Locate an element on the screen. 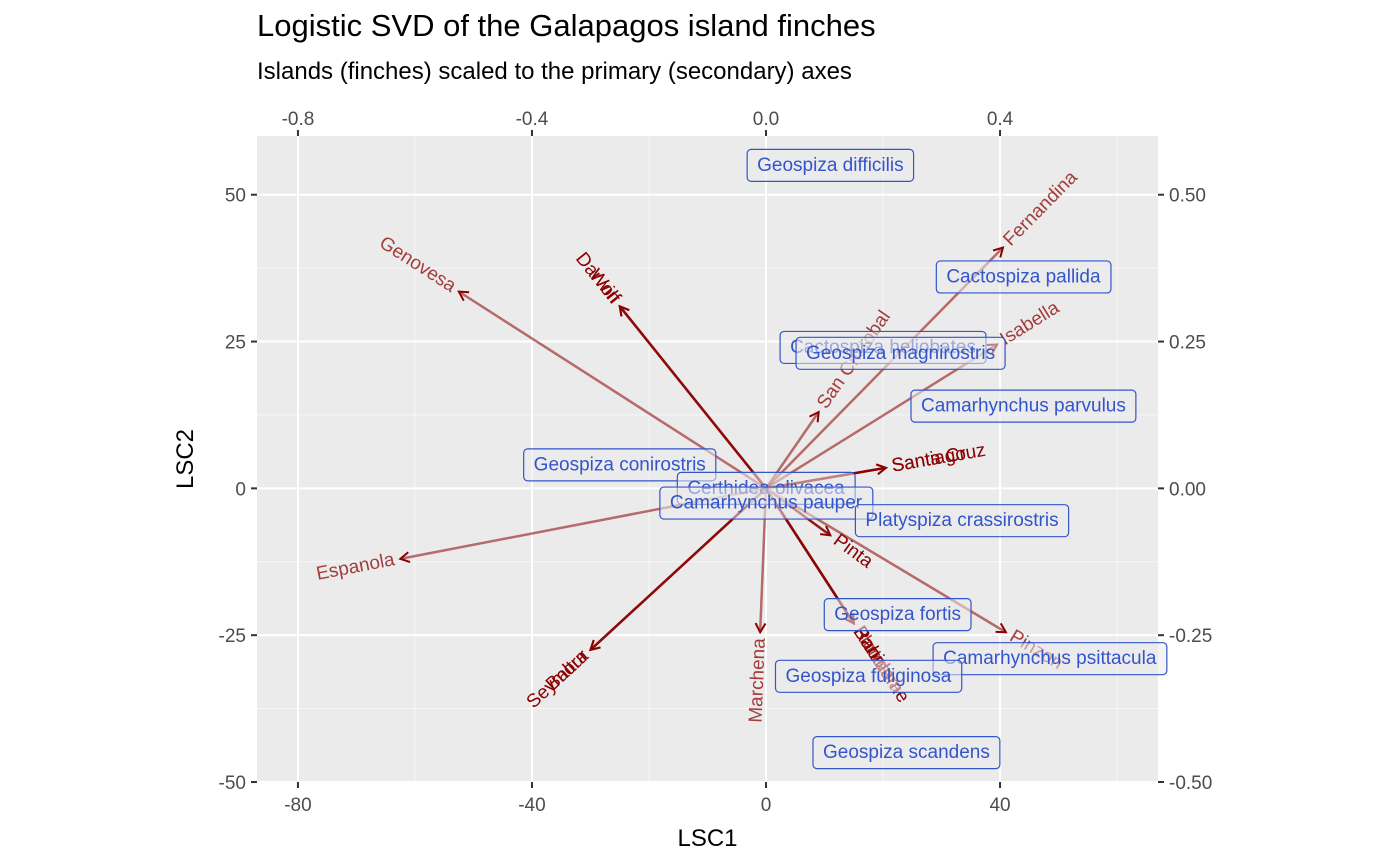 This screenshot has height=866, width=1400. x-tick-label-top: -0.8 is located at coordinates (298, 119).